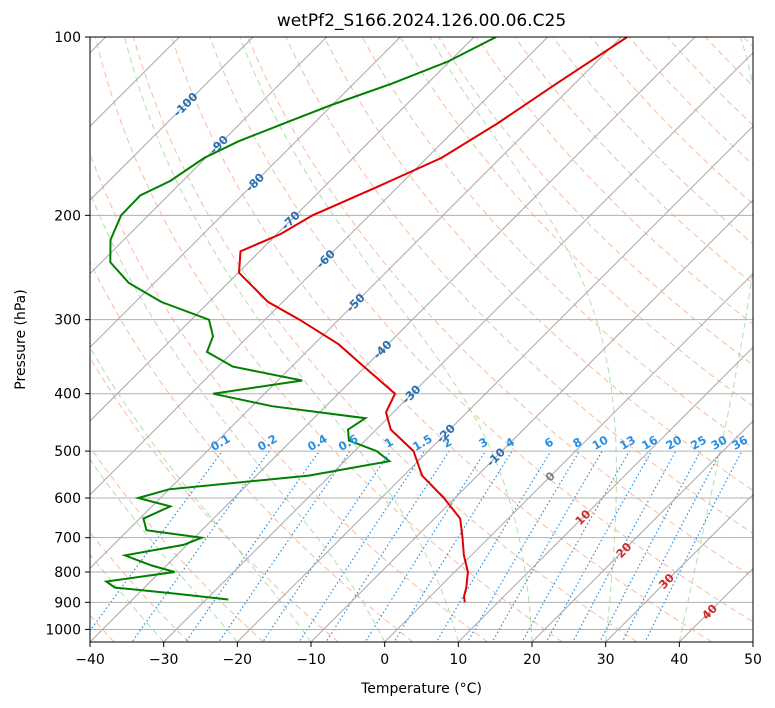  Describe the element at coordinates (67, 573) in the screenshot. I see `y-tick-label-800: 800` at that location.